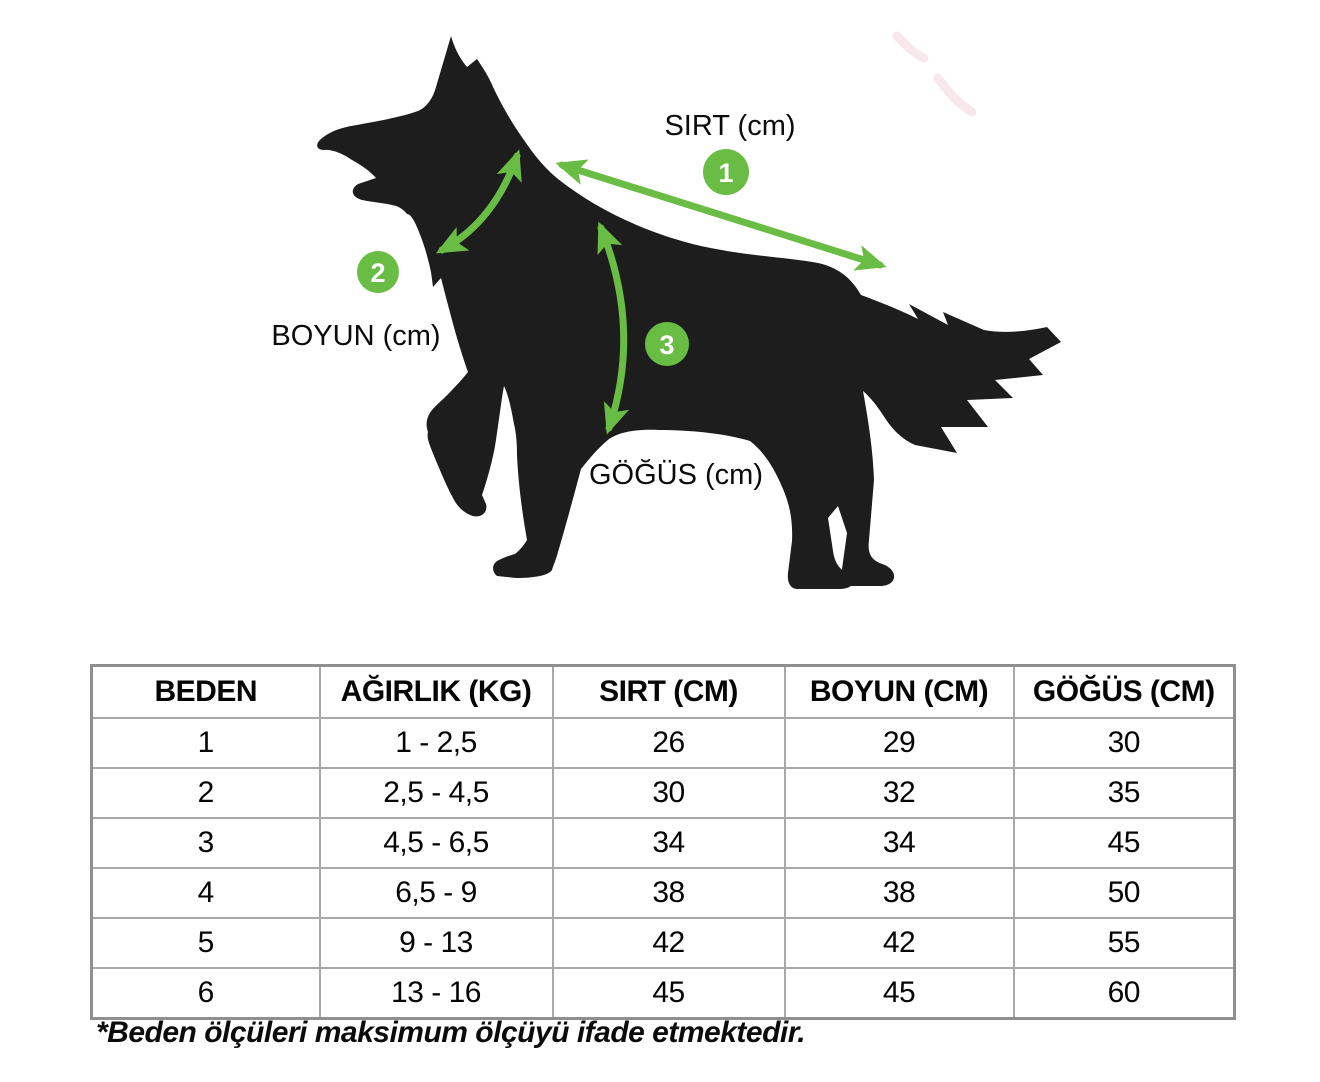 This screenshot has height=1082, width=1320. I want to click on watermark-smudge, so click(934, 74).